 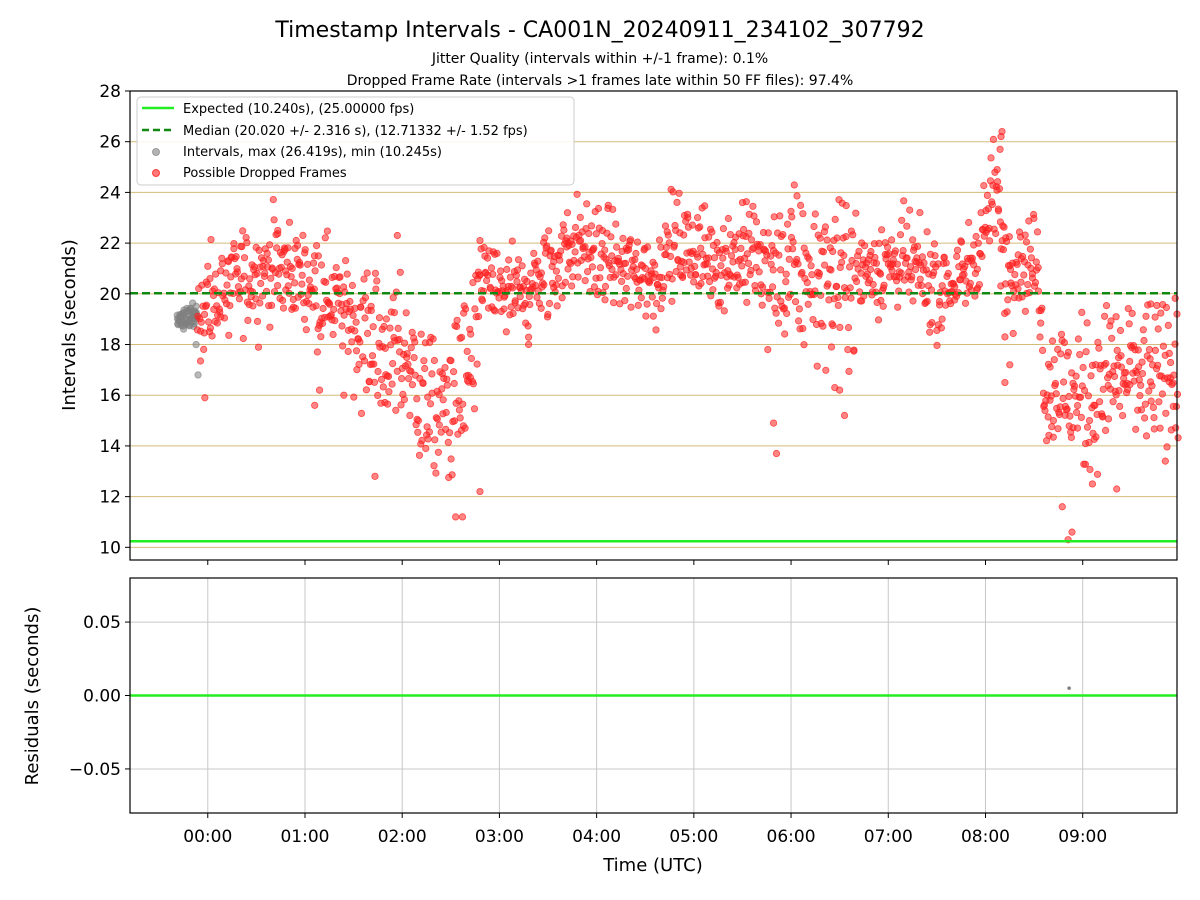 I want to click on interval-point, so click(x=182, y=314).